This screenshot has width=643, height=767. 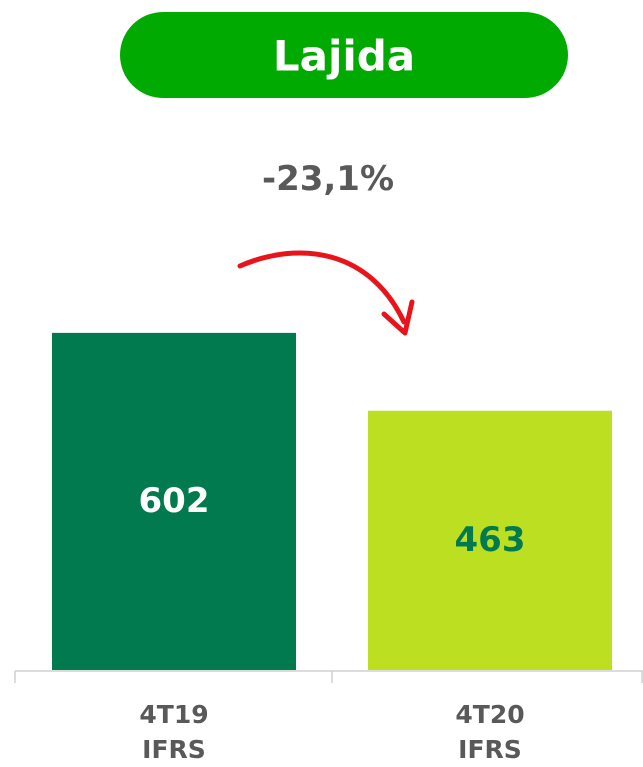 I want to click on annotation: -23,1%, so click(x=328, y=179).